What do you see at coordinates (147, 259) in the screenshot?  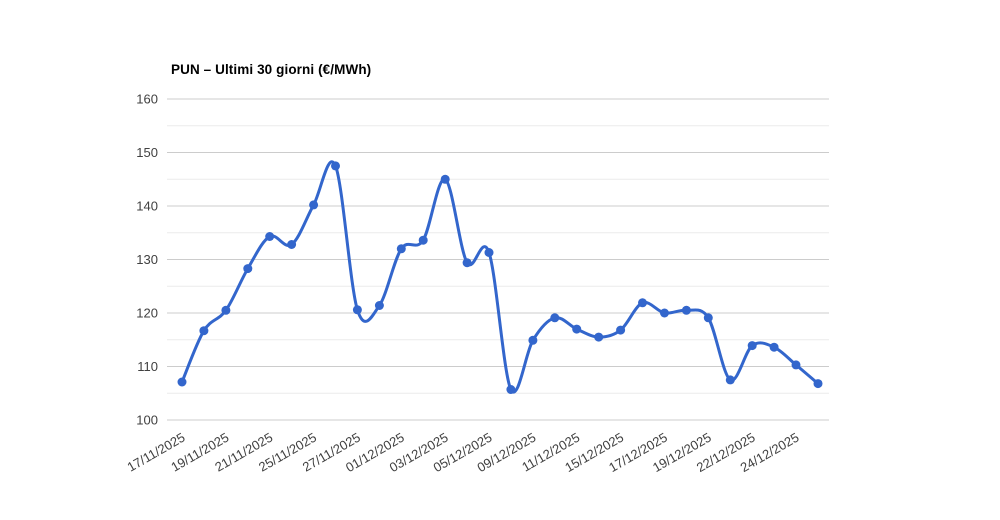 I see `y-axis-tick-label: 130` at bounding box center [147, 259].